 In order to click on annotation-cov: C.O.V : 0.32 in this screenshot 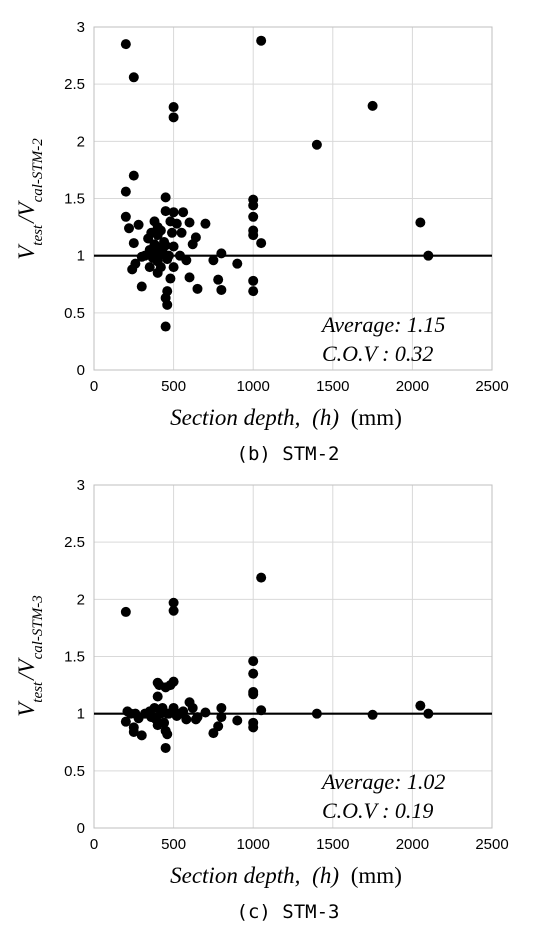, I will do `click(377, 353)`.